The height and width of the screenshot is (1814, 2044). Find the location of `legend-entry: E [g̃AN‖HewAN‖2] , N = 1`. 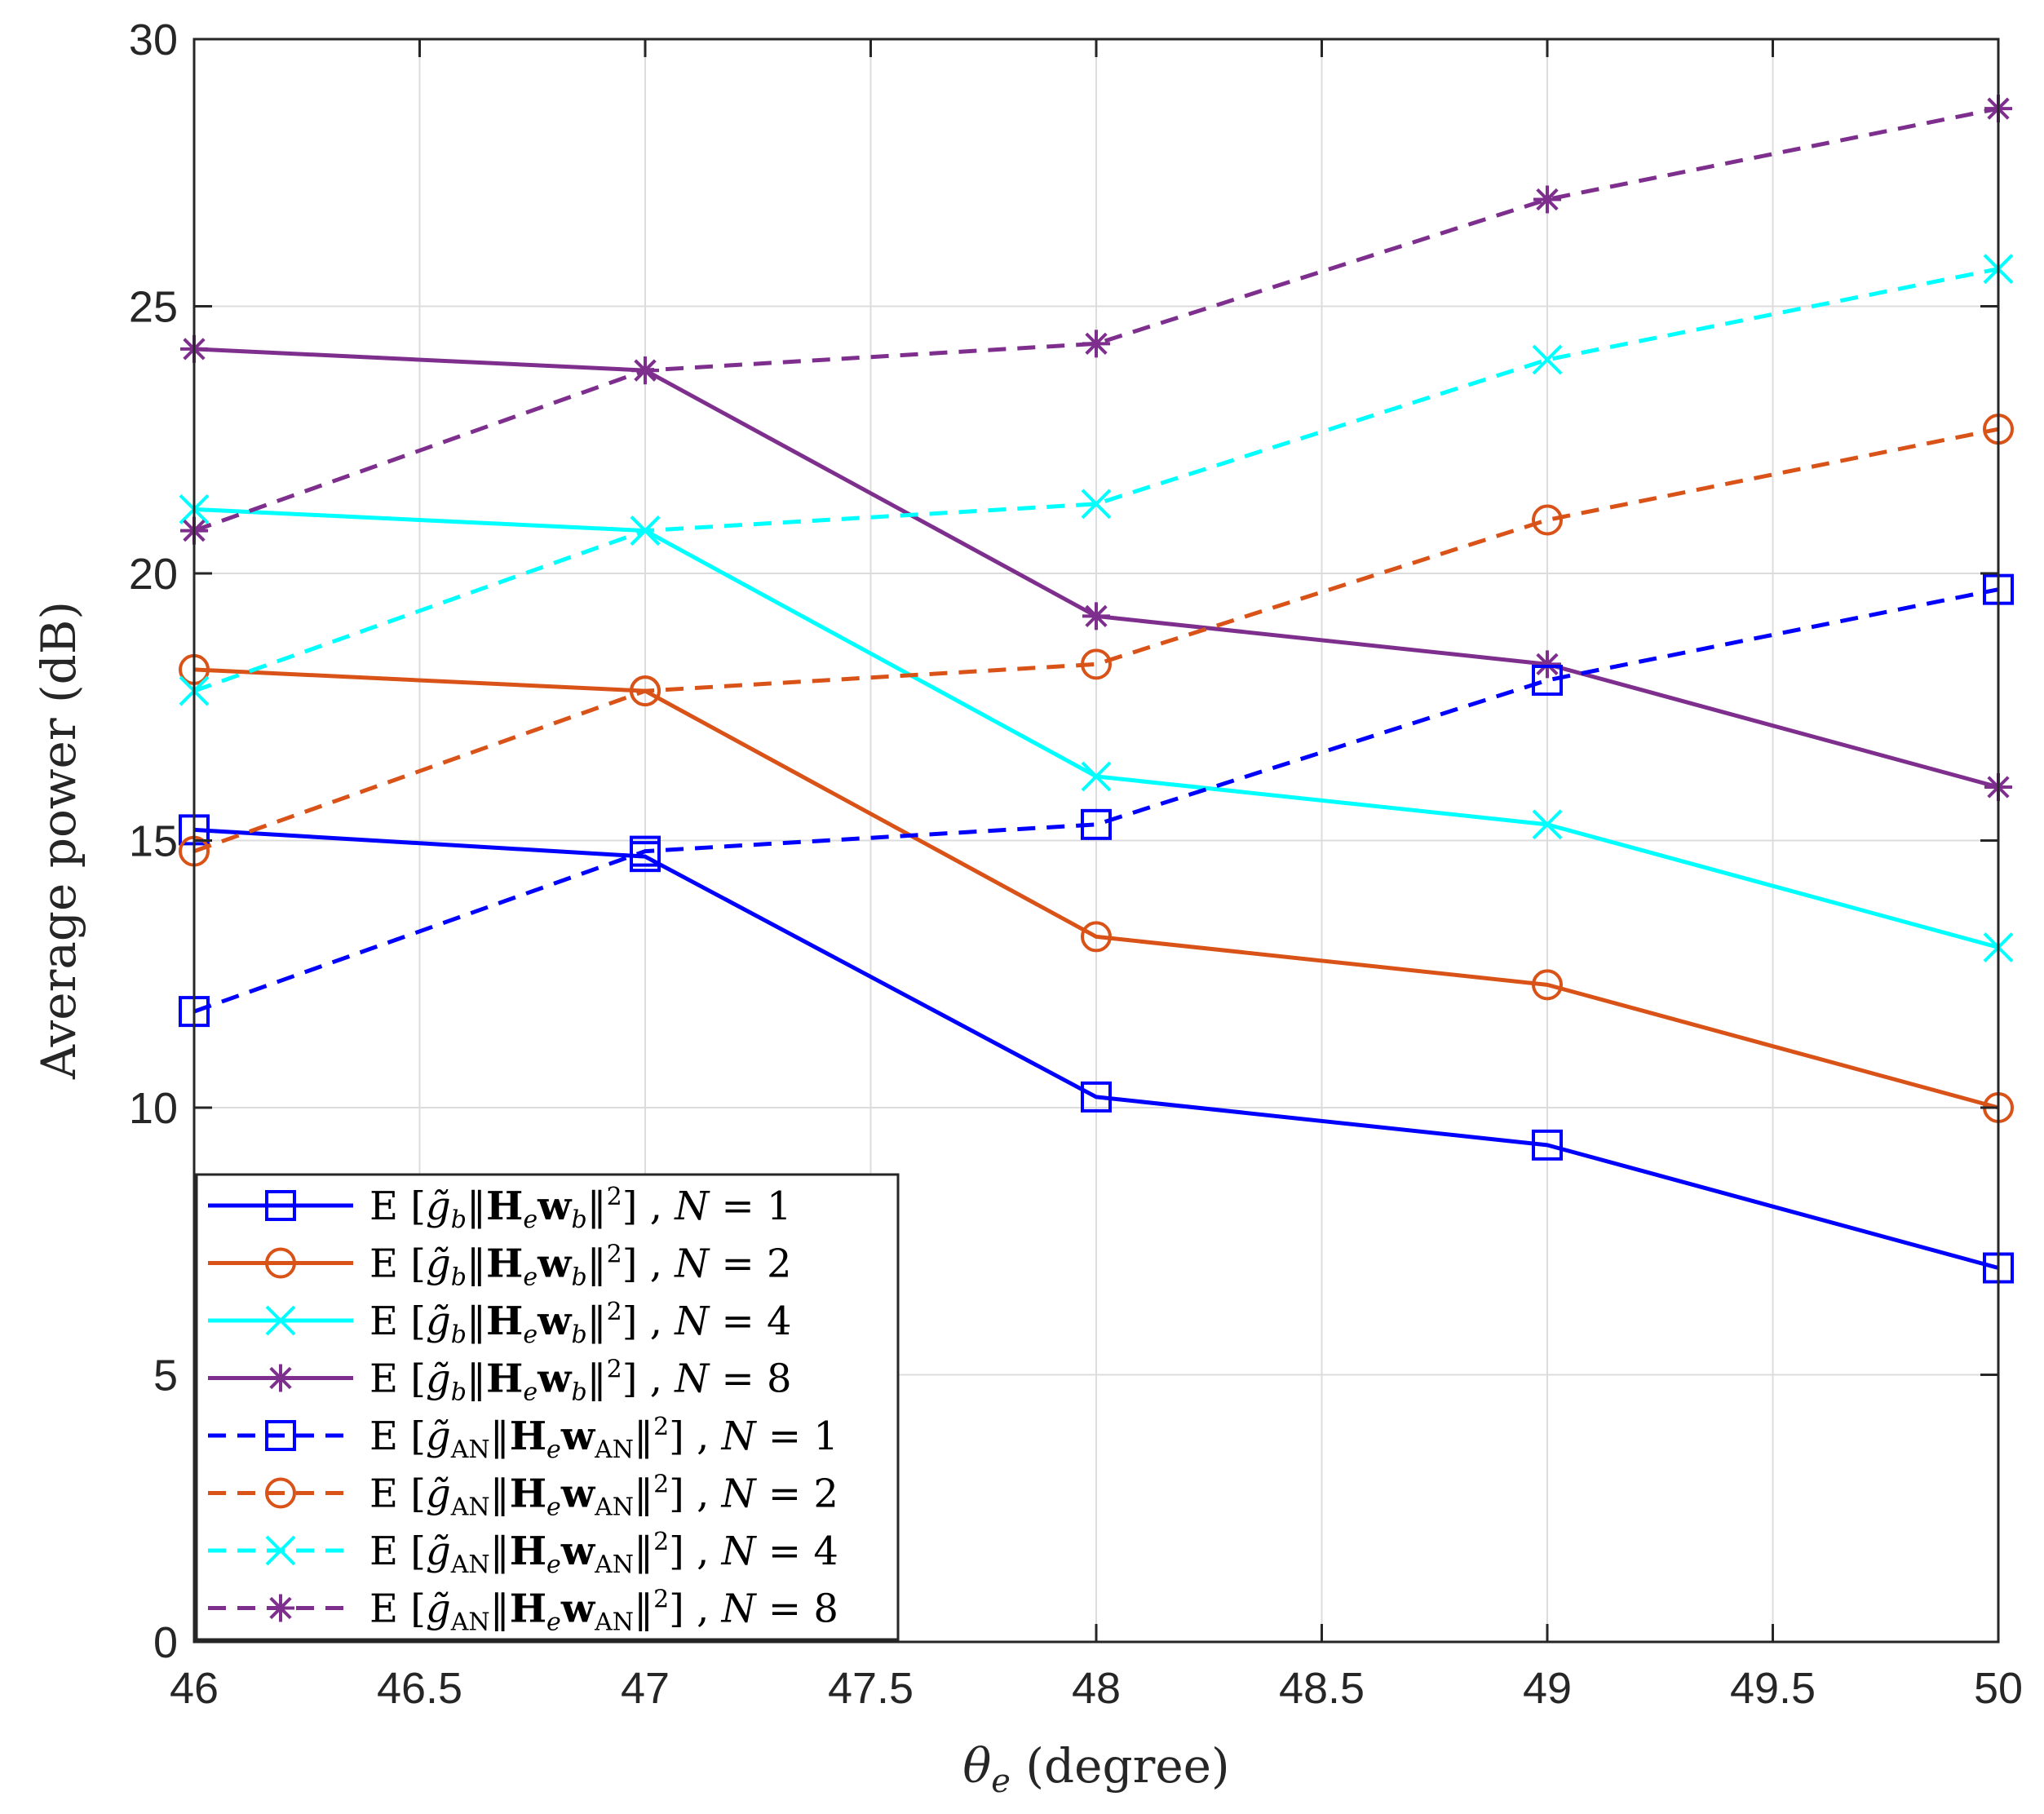

legend-entry: E [g̃AN‖HewAN‖2] , N = 1 is located at coordinates (523, 1439).